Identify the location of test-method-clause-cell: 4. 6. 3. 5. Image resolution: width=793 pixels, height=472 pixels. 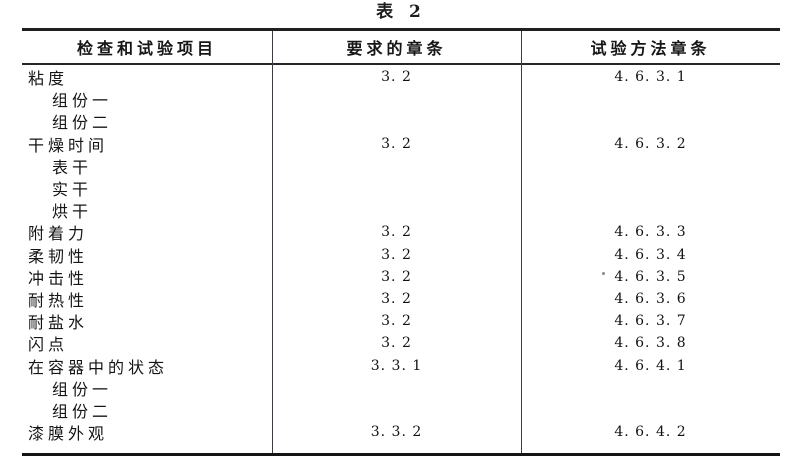
(650, 276).